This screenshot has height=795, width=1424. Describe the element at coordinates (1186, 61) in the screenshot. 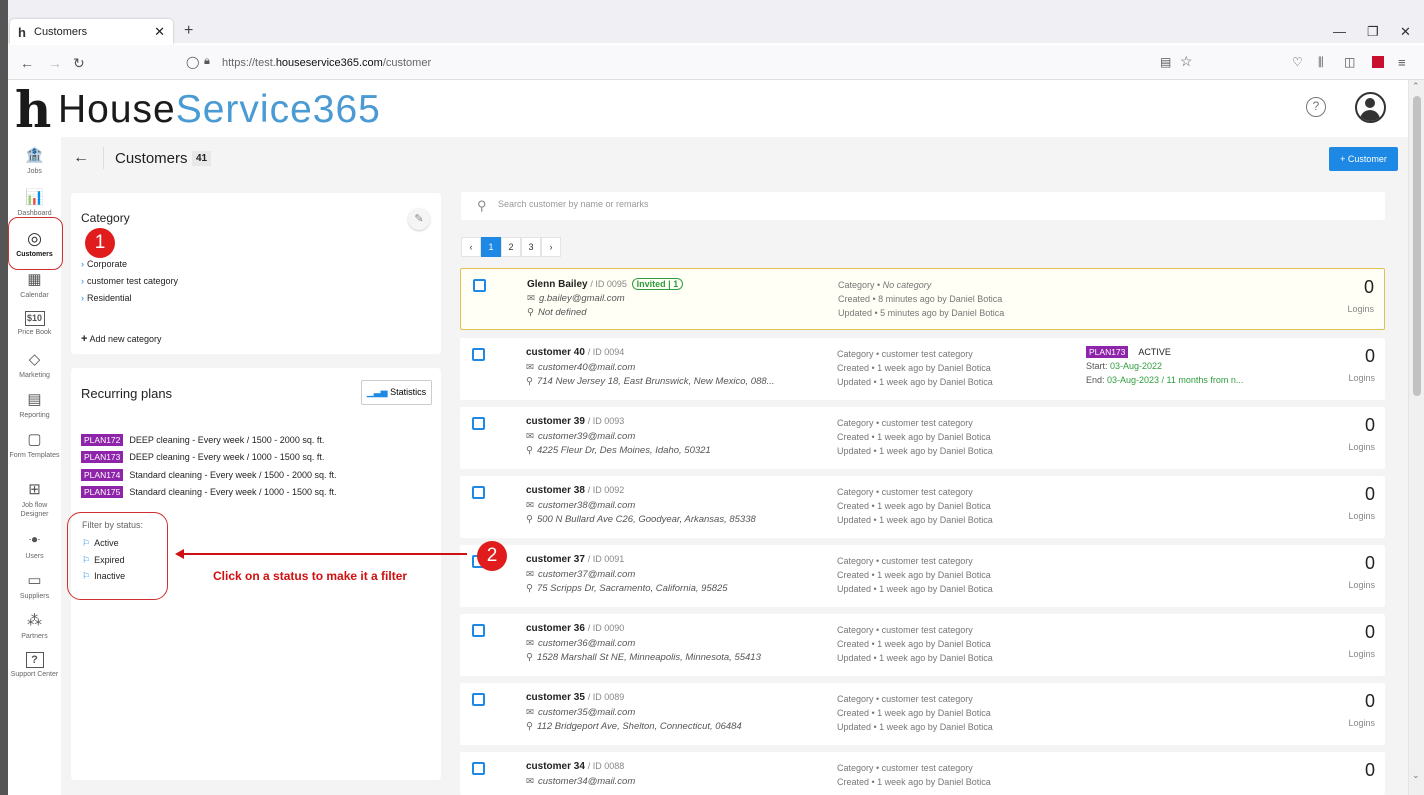

I see `bookmark-star-icon: ☆` at that location.